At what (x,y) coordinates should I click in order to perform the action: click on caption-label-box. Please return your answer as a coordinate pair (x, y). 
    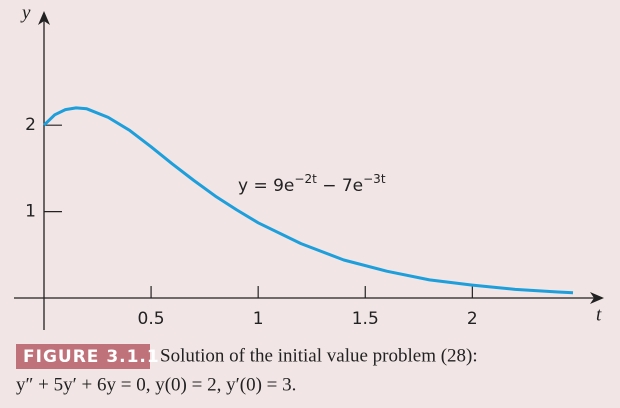
    Looking at the image, I should click on (83, 356).